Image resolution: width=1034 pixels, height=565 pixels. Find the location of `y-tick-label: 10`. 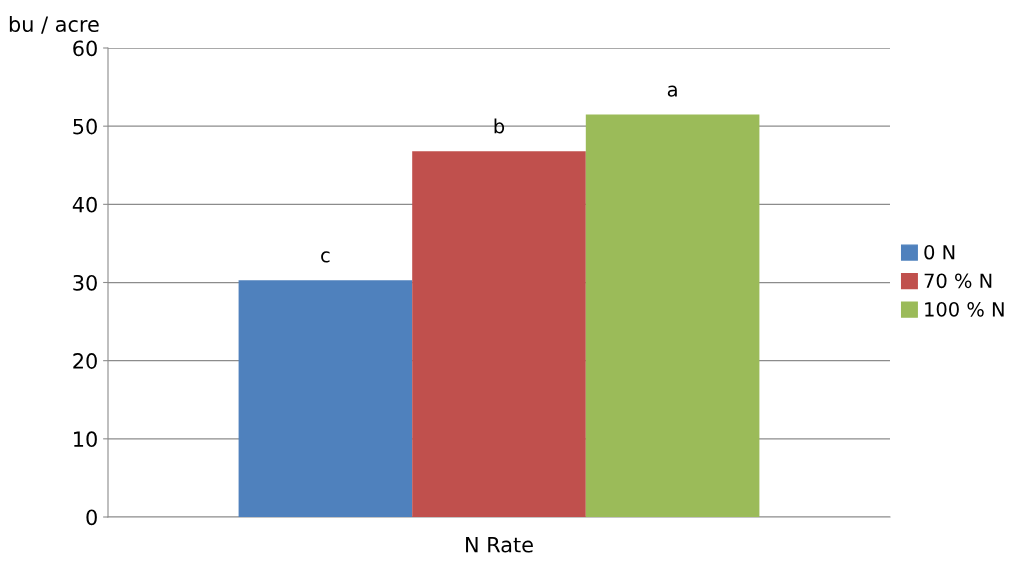

y-tick-label: 10 is located at coordinates (85, 439).